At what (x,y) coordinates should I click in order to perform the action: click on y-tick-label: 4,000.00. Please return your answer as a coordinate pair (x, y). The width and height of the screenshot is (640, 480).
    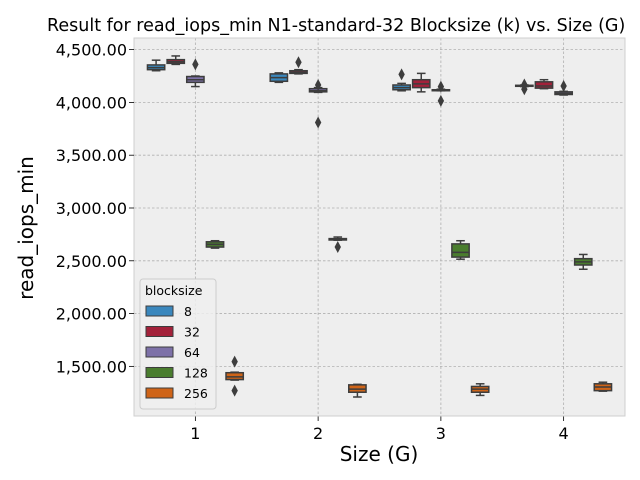
    Looking at the image, I should click on (91, 102).